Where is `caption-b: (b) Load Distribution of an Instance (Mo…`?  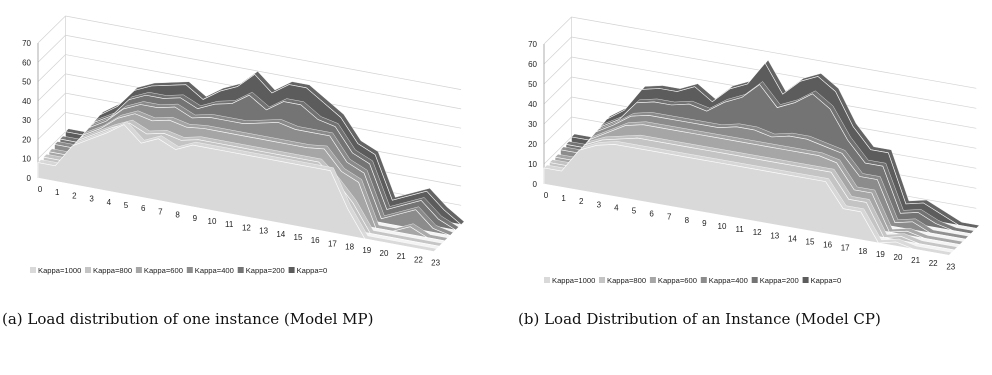
caption-b: (b) Load Distribution of an Instance (Mo… is located at coordinates (699, 319).